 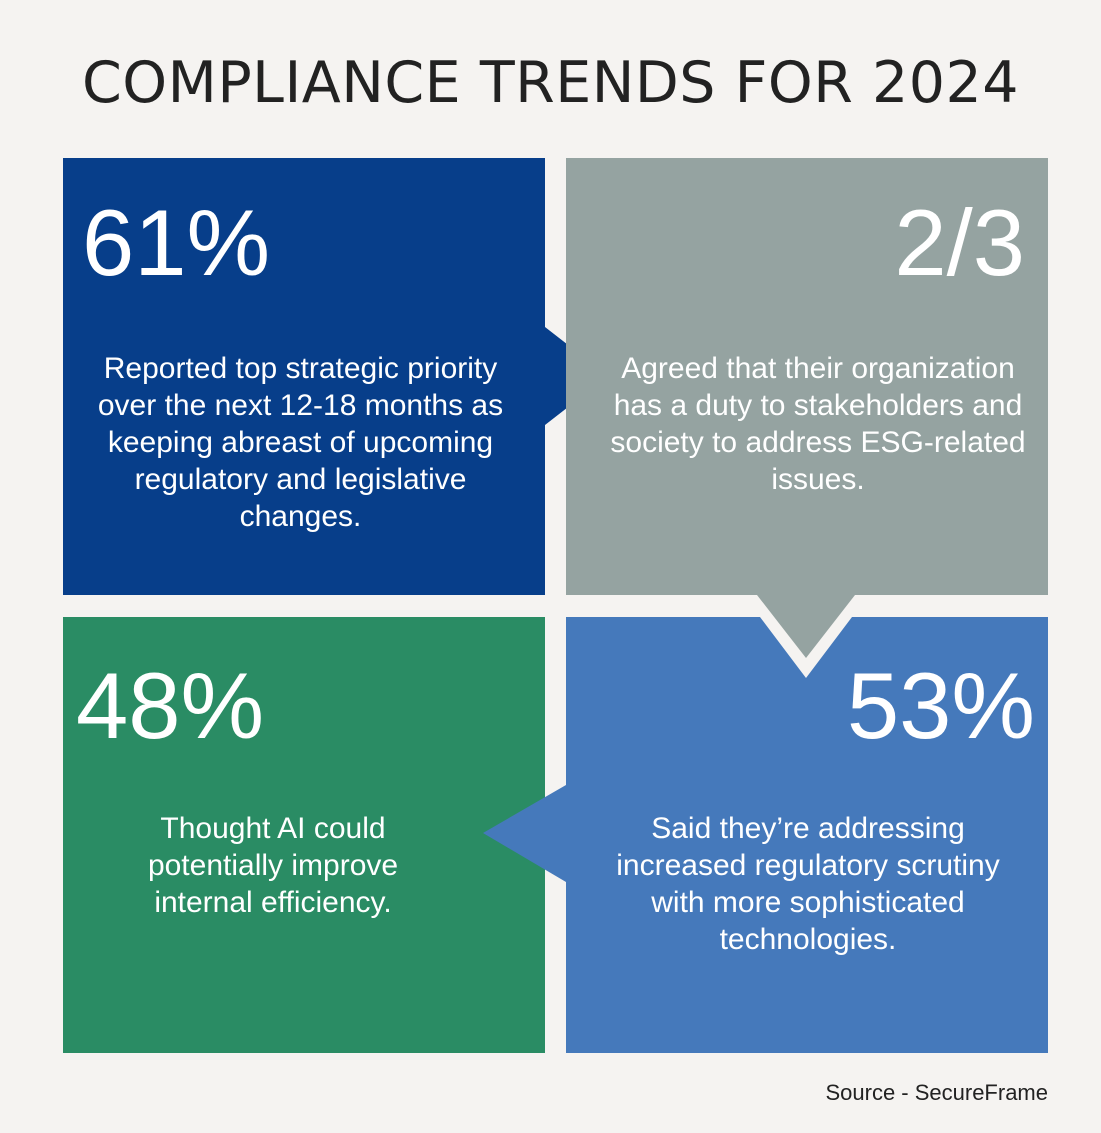 I want to click on page-title: COMPLIANCE TRENDS FOR 2024, so click(x=550, y=83).